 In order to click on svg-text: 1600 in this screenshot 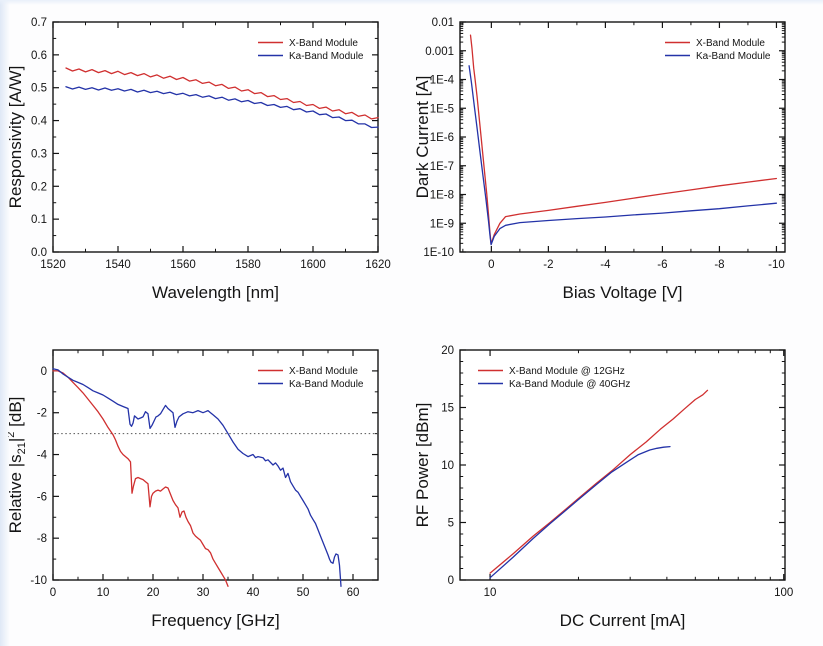, I will do `click(313, 265)`.